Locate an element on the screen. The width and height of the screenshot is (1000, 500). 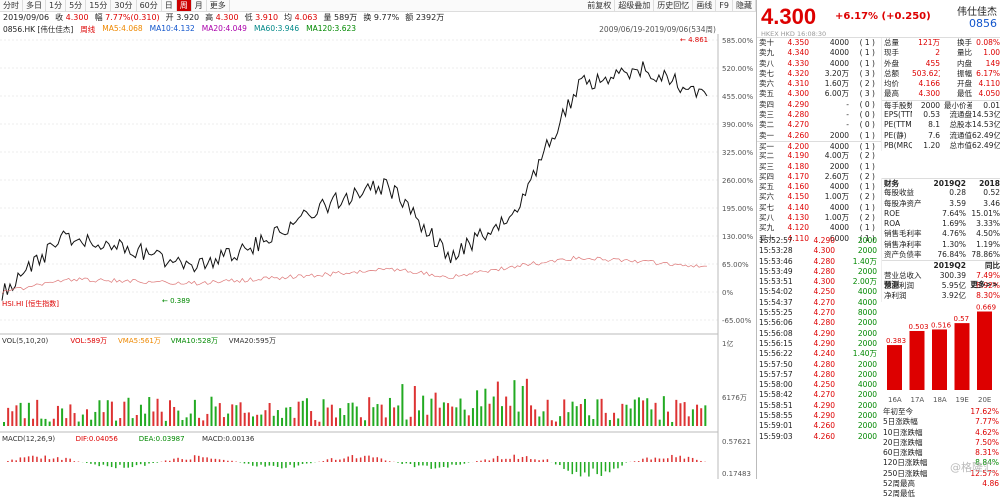
toolbar-button: 历史回忆 is located at coordinates (673, 5).